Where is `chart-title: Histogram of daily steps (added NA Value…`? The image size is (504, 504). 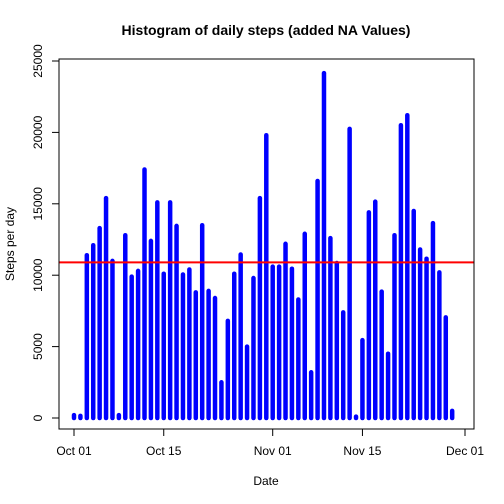
chart-title: Histogram of daily steps (added NA Value… is located at coordinates (266, 30).